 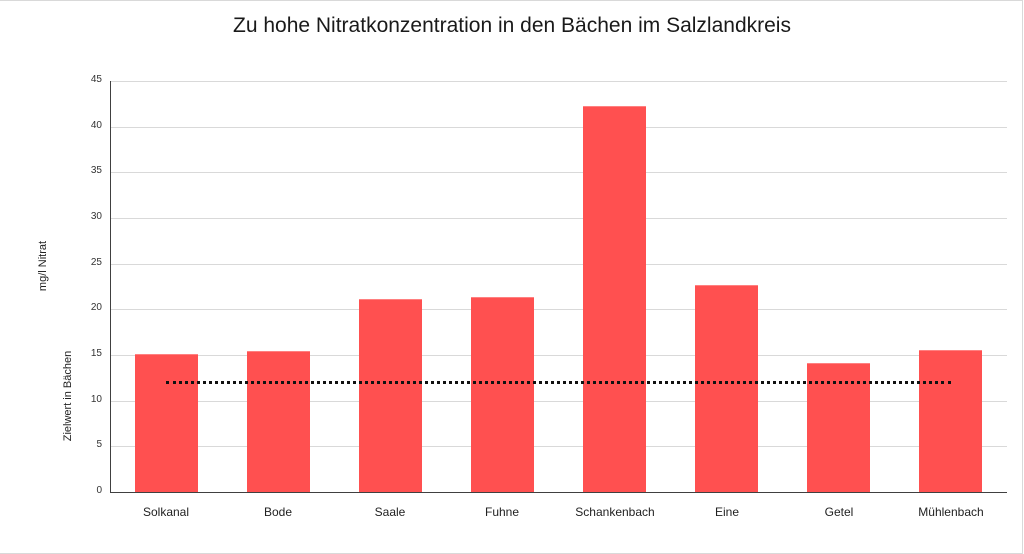 I want to click on y-tick-label: 0, so click(x=99, y=490).